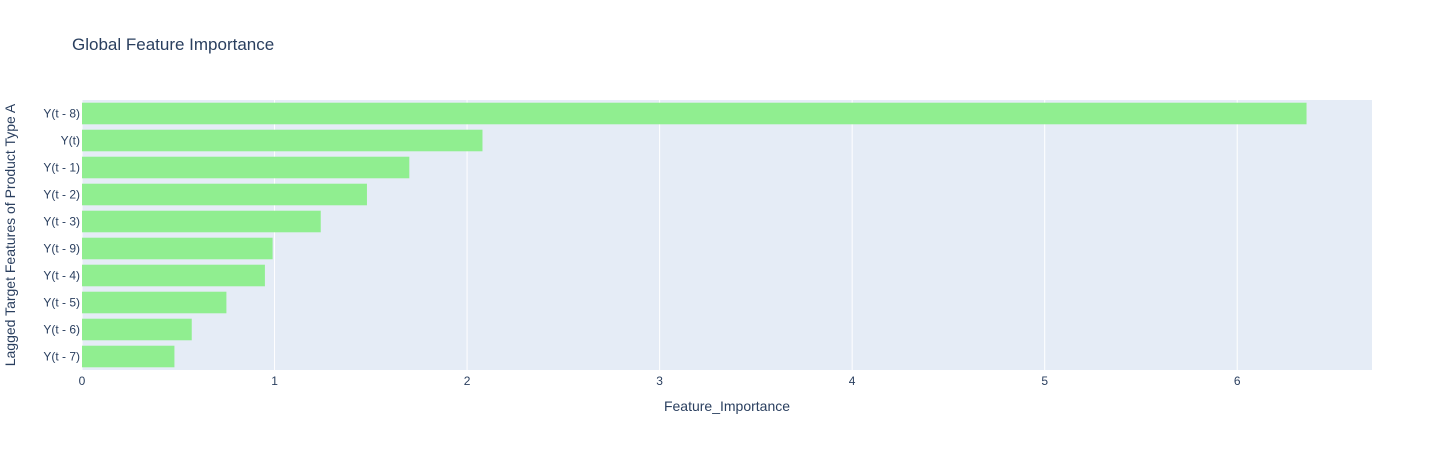 This screenshot has width=1452, height=455. What do you see at coordinates (1044, 381) in the screenshot?
I see `x-tick-label: 5` at bounding box center [1044, 381].